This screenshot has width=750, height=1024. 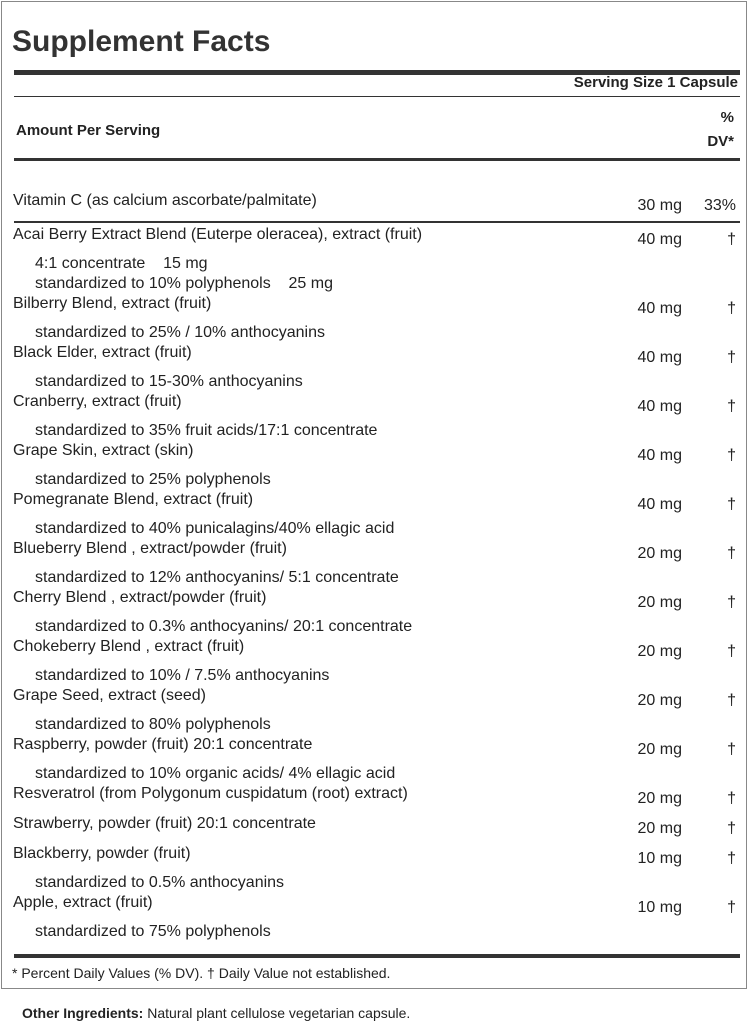 What do you see at coordinates (719, 205) in the screenshot?
I see `ingredient-dv: 33%` at bounding box center [719, 205].